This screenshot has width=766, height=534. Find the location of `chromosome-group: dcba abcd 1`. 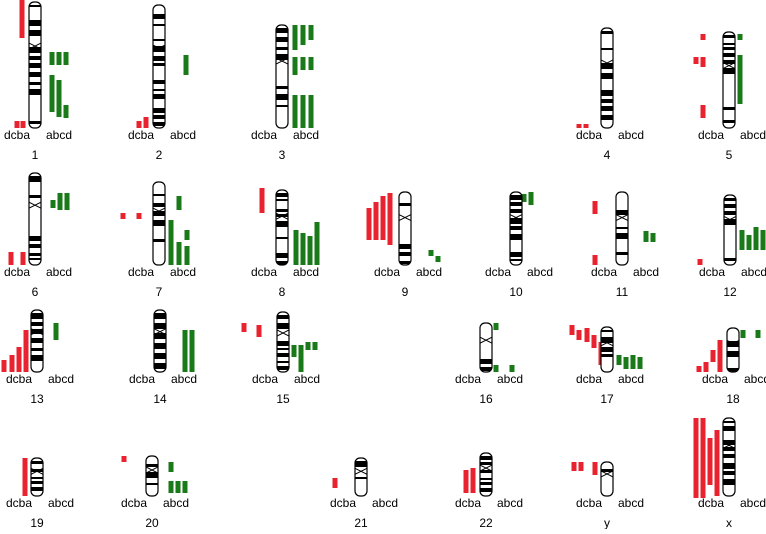

chromosome-group: dcba abcd 1 is located at coordinates (38, 81).